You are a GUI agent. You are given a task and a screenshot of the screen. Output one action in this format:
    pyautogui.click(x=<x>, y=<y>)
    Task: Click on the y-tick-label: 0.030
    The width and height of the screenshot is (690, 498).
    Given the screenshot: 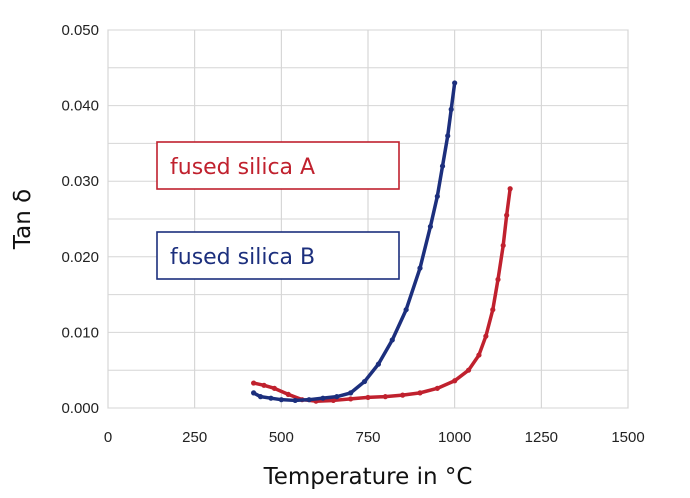 What is the action you would take?
    pyautogui.click(x=80, y=181)
    